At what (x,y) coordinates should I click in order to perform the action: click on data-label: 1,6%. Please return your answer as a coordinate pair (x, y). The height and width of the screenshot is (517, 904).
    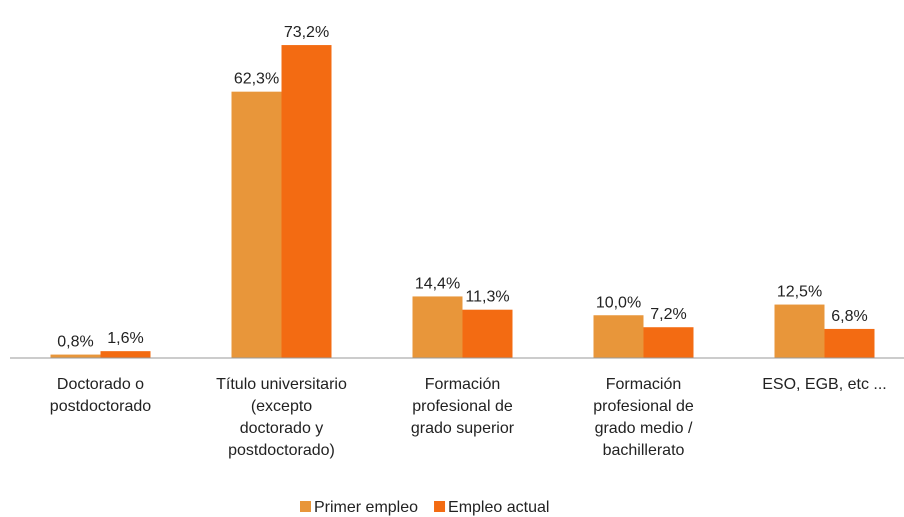
    Looking at the image, I should click on (125, 338).